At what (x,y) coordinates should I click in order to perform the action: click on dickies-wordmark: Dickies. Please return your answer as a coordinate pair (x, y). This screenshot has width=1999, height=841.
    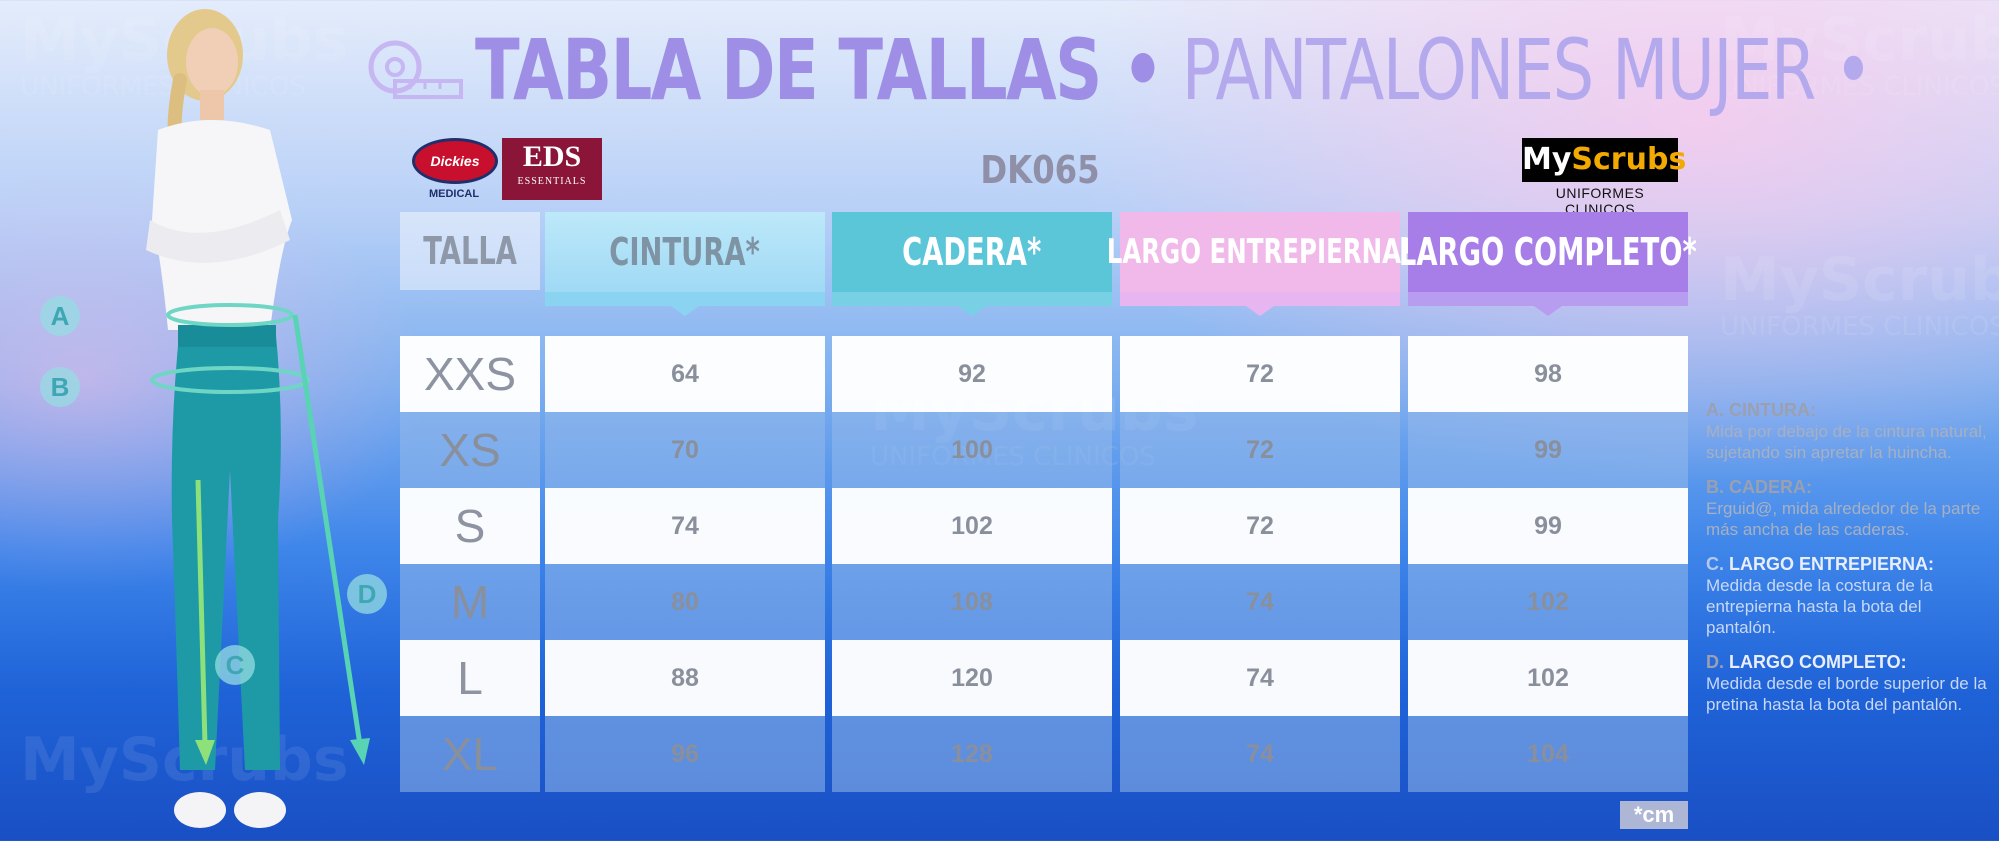
    Looking at the image, I should click on (455, 161).